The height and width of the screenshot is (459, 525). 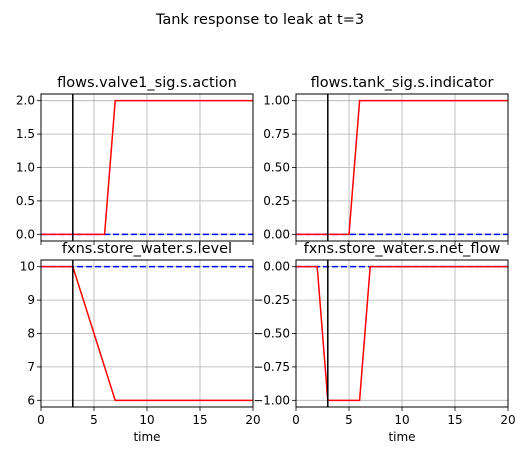 What do you see at coordinates (25, 168) in the screenshot?
I see `y-tick-label: 1.0` at bounding box center [25, 168].